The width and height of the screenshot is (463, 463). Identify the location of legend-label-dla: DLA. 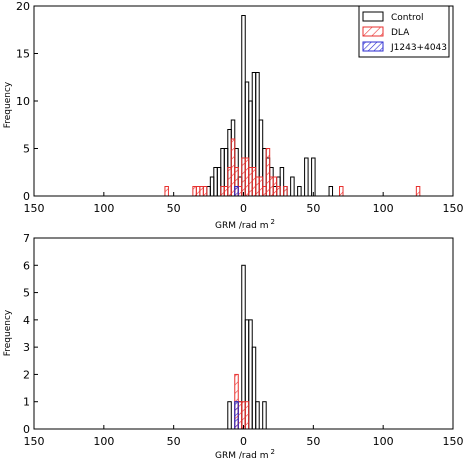
(400, 33).